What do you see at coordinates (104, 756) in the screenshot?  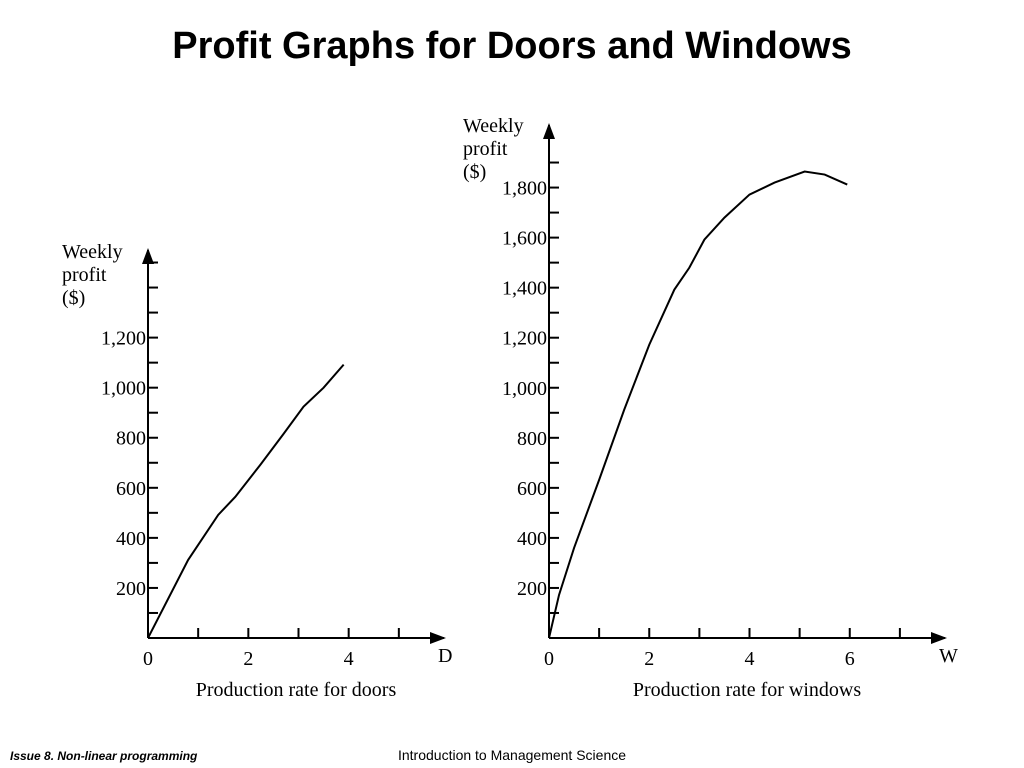 I see `footer-left: Issue 8. Non-linear programming` at bounding box center [104, 756].